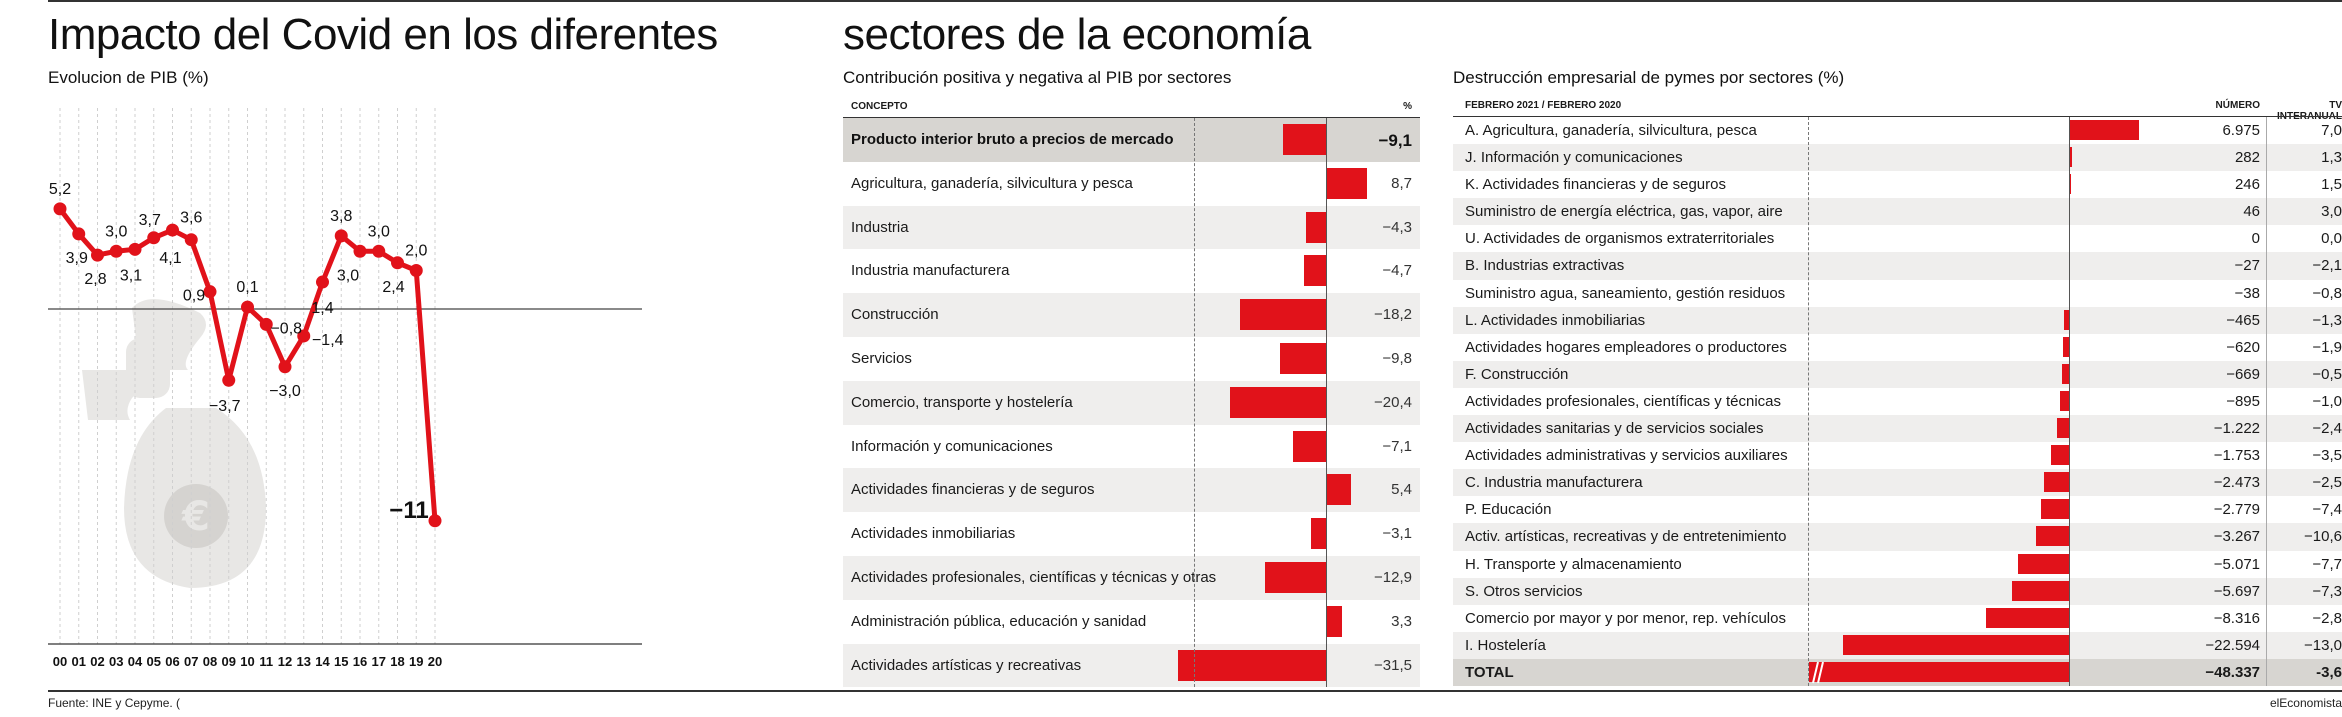 This screenshot has width=2342, height=717. I want to click on row-value: 3,3, so click(1401, 621).